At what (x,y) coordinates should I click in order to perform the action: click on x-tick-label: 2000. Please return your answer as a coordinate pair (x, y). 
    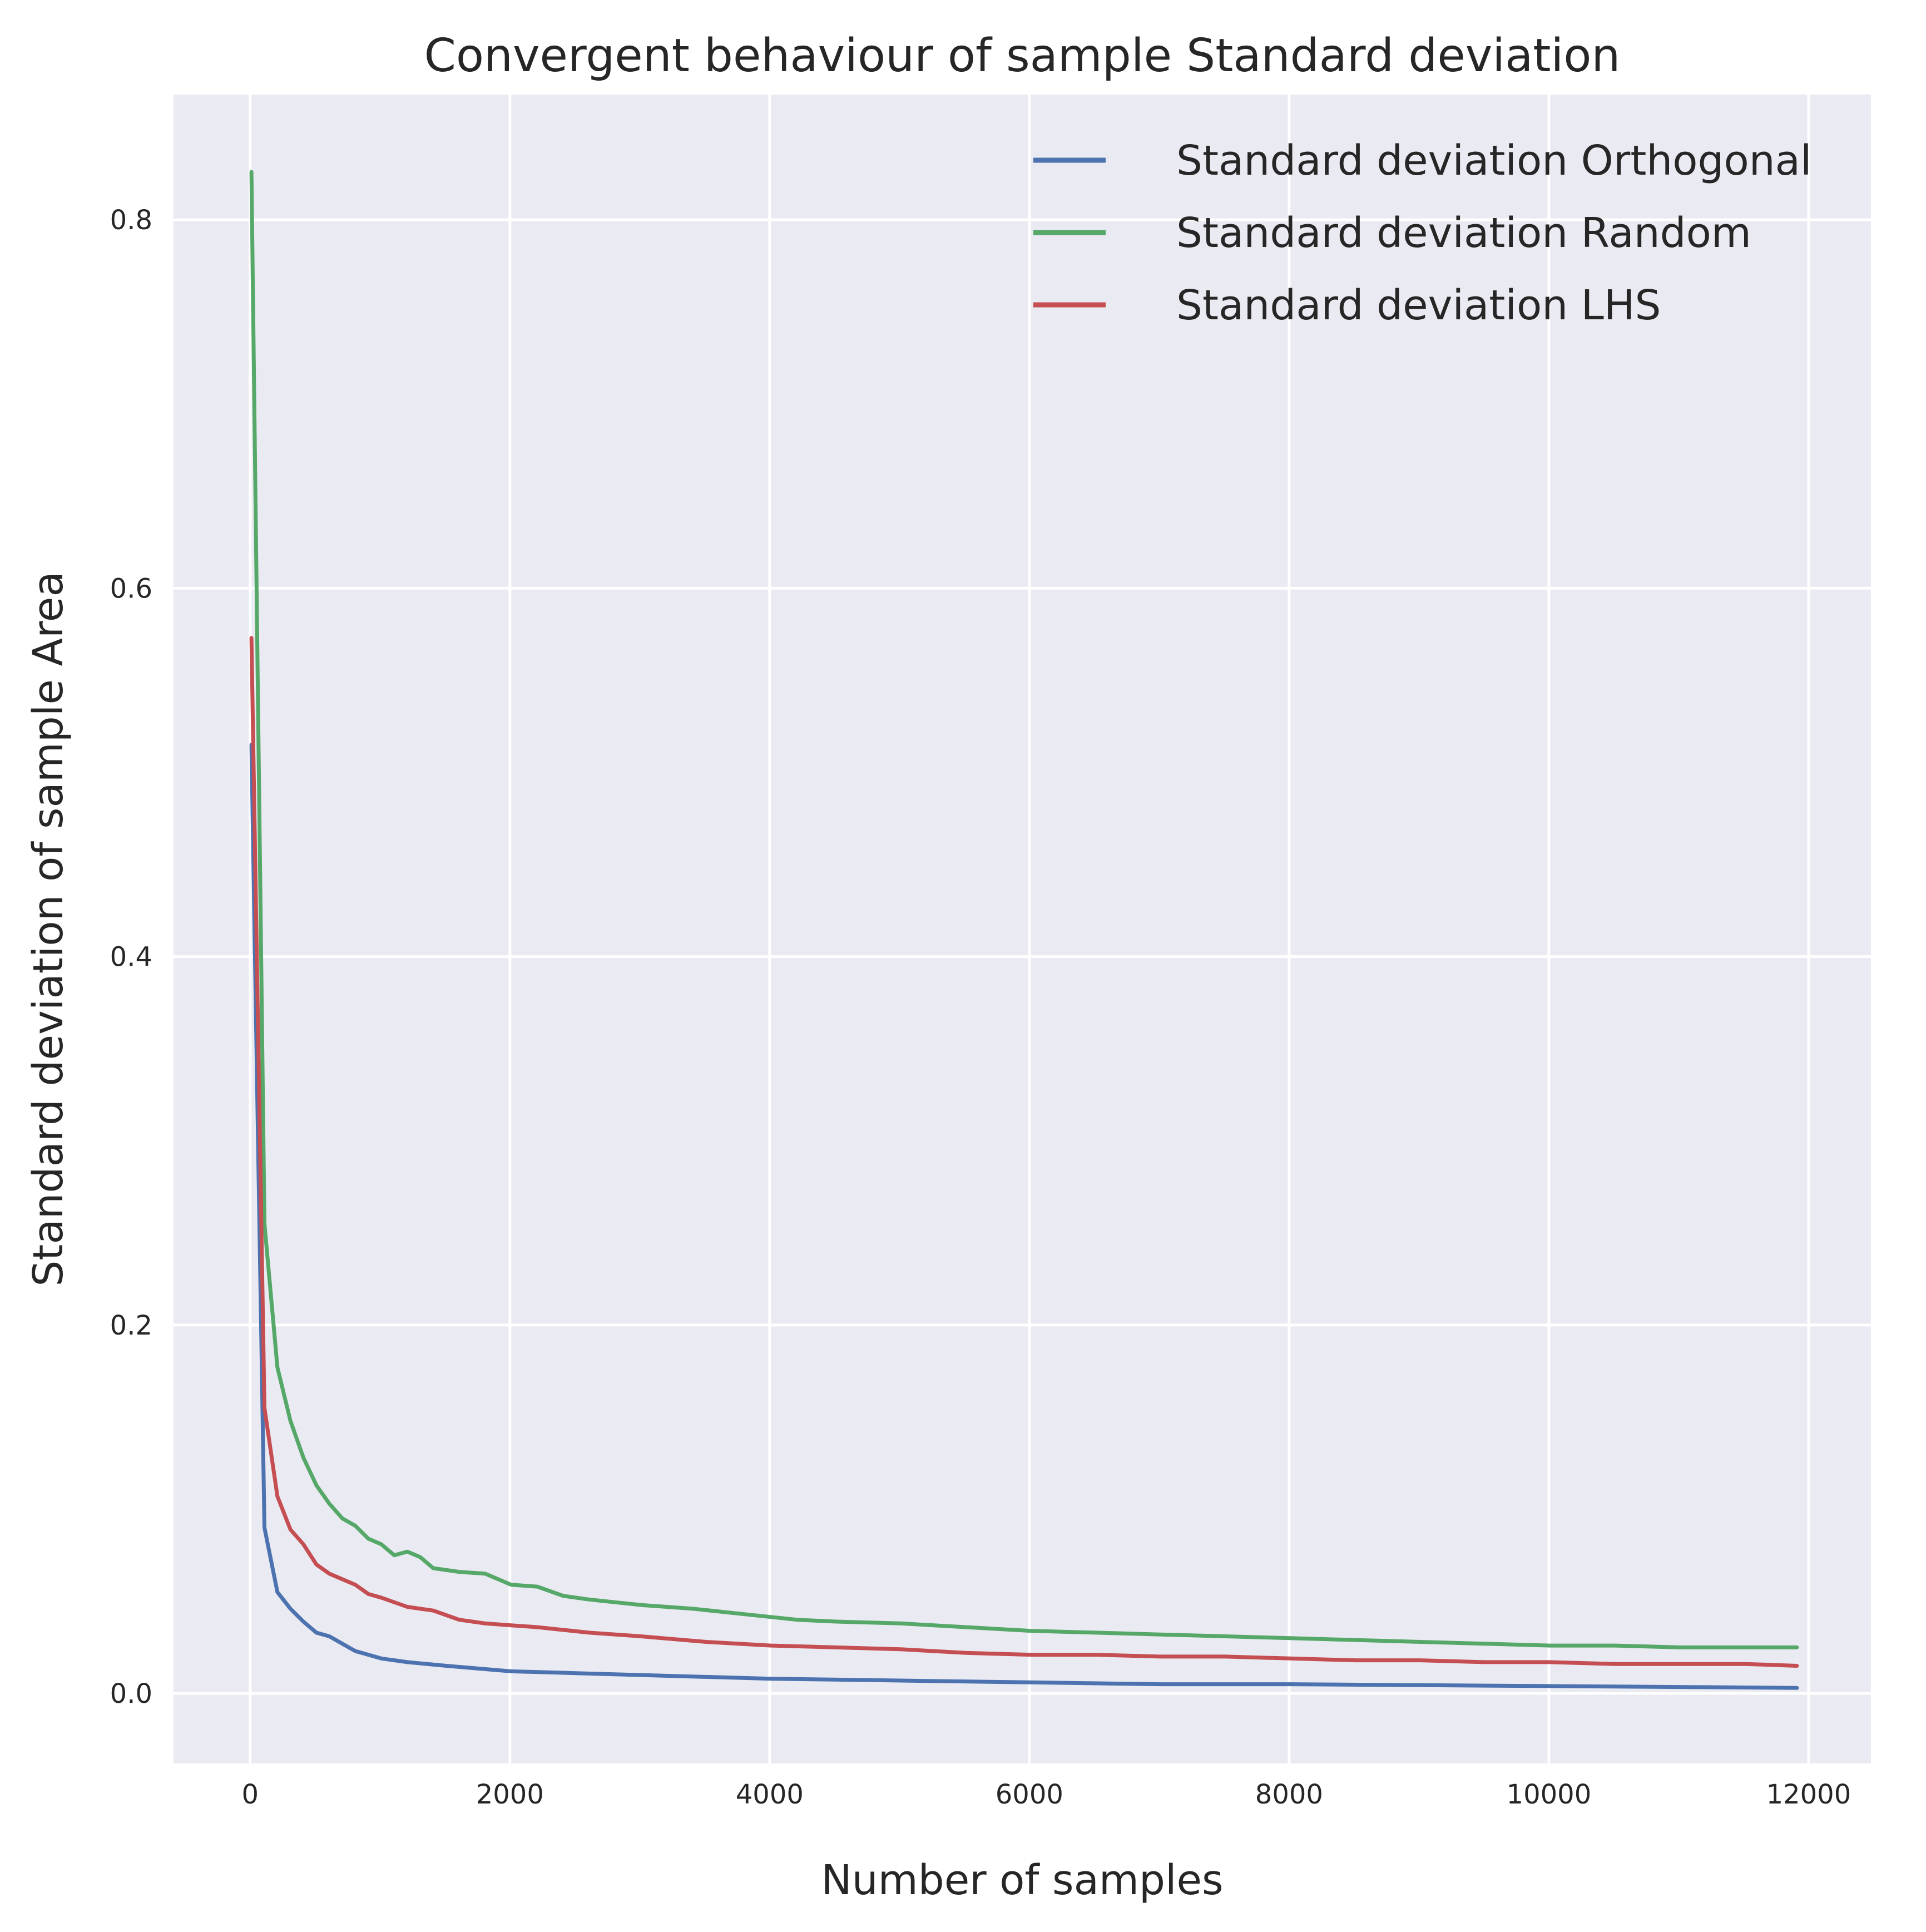
    Looking at the image, I should click on (510, 1794).